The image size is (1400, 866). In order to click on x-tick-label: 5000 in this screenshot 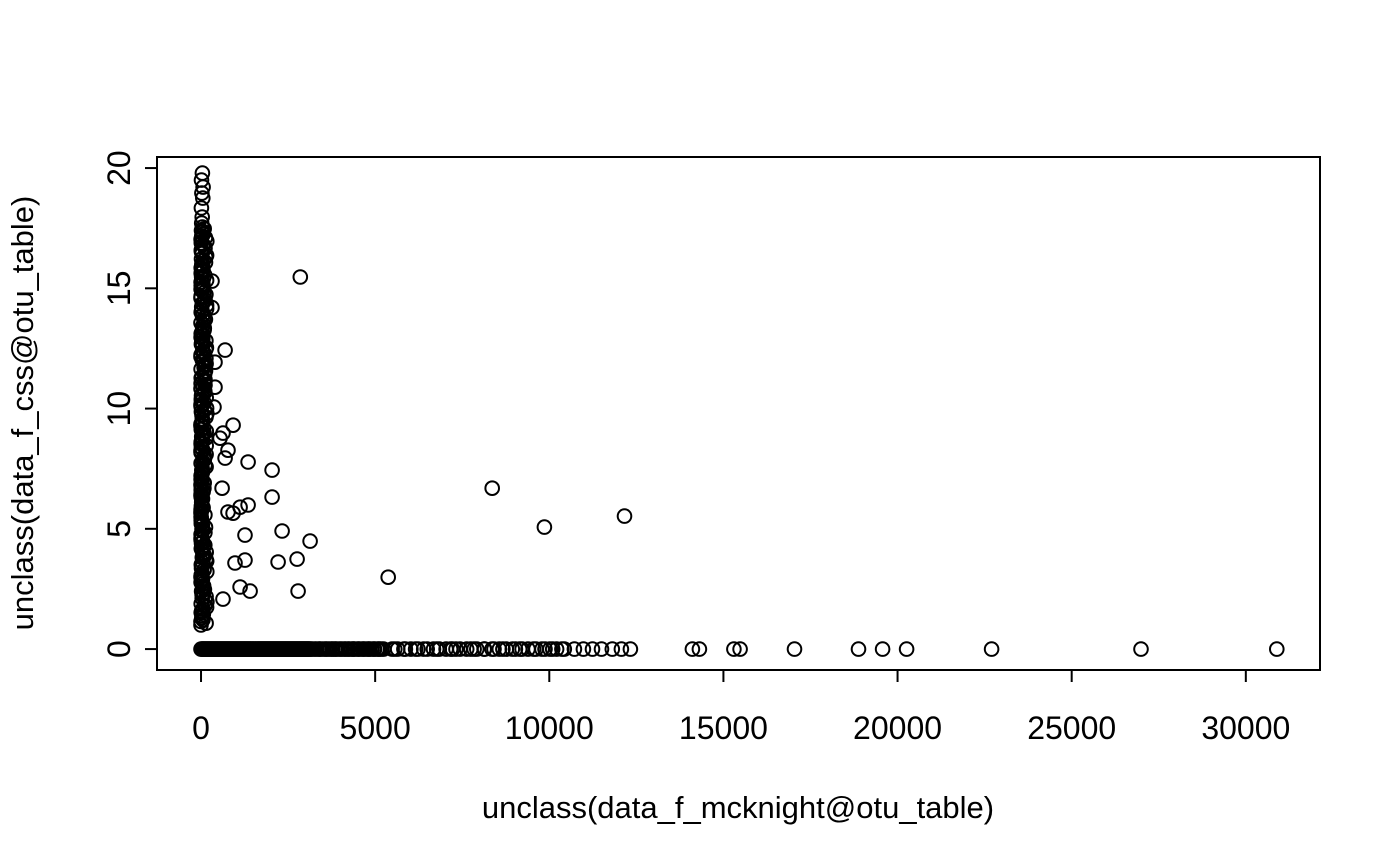, I will do `click(375, 728)`.